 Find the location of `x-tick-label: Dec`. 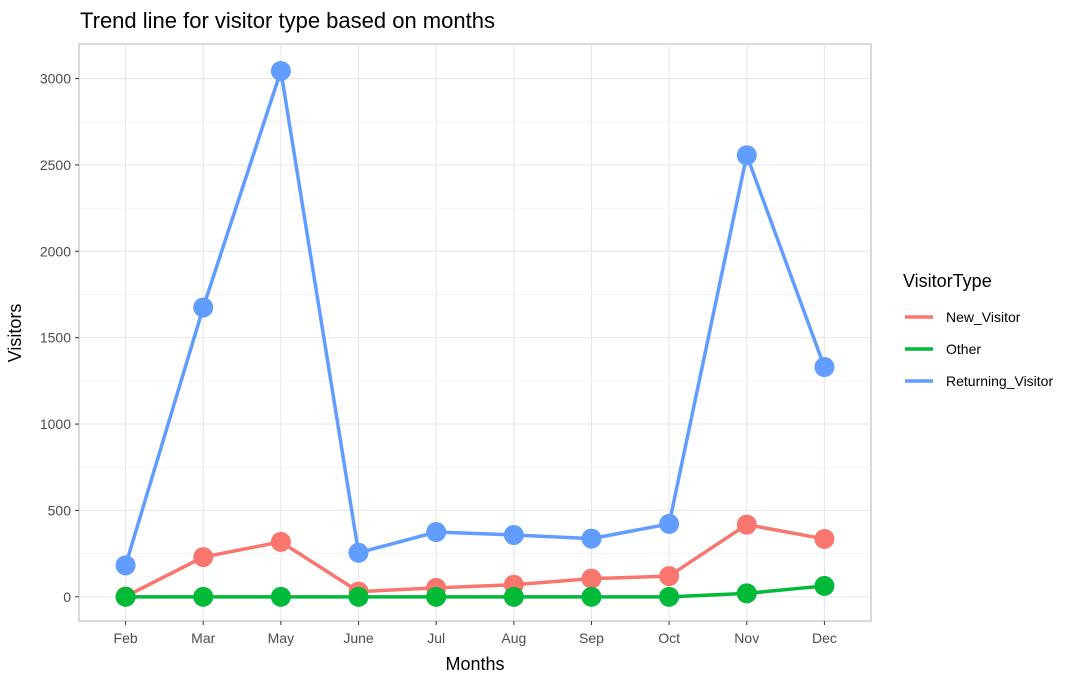

x-tick-label: Dec is located at coordinates (824, 638).